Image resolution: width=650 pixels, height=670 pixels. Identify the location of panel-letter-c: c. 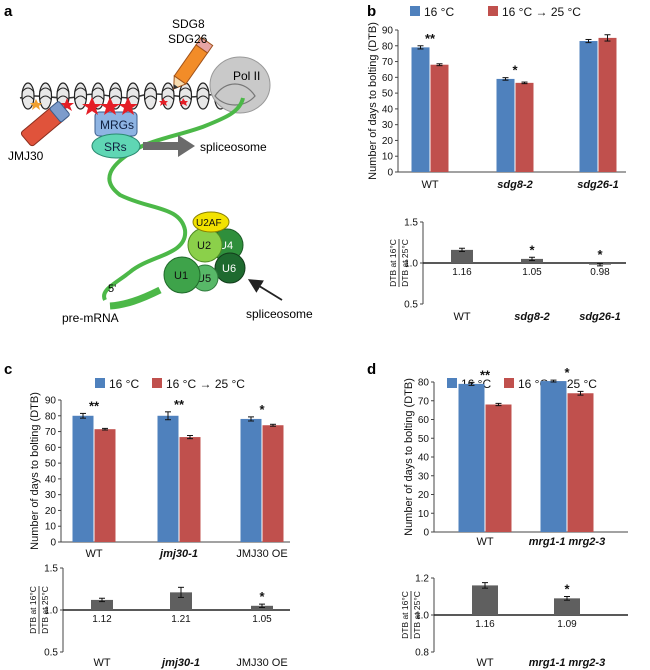
(8, 369).